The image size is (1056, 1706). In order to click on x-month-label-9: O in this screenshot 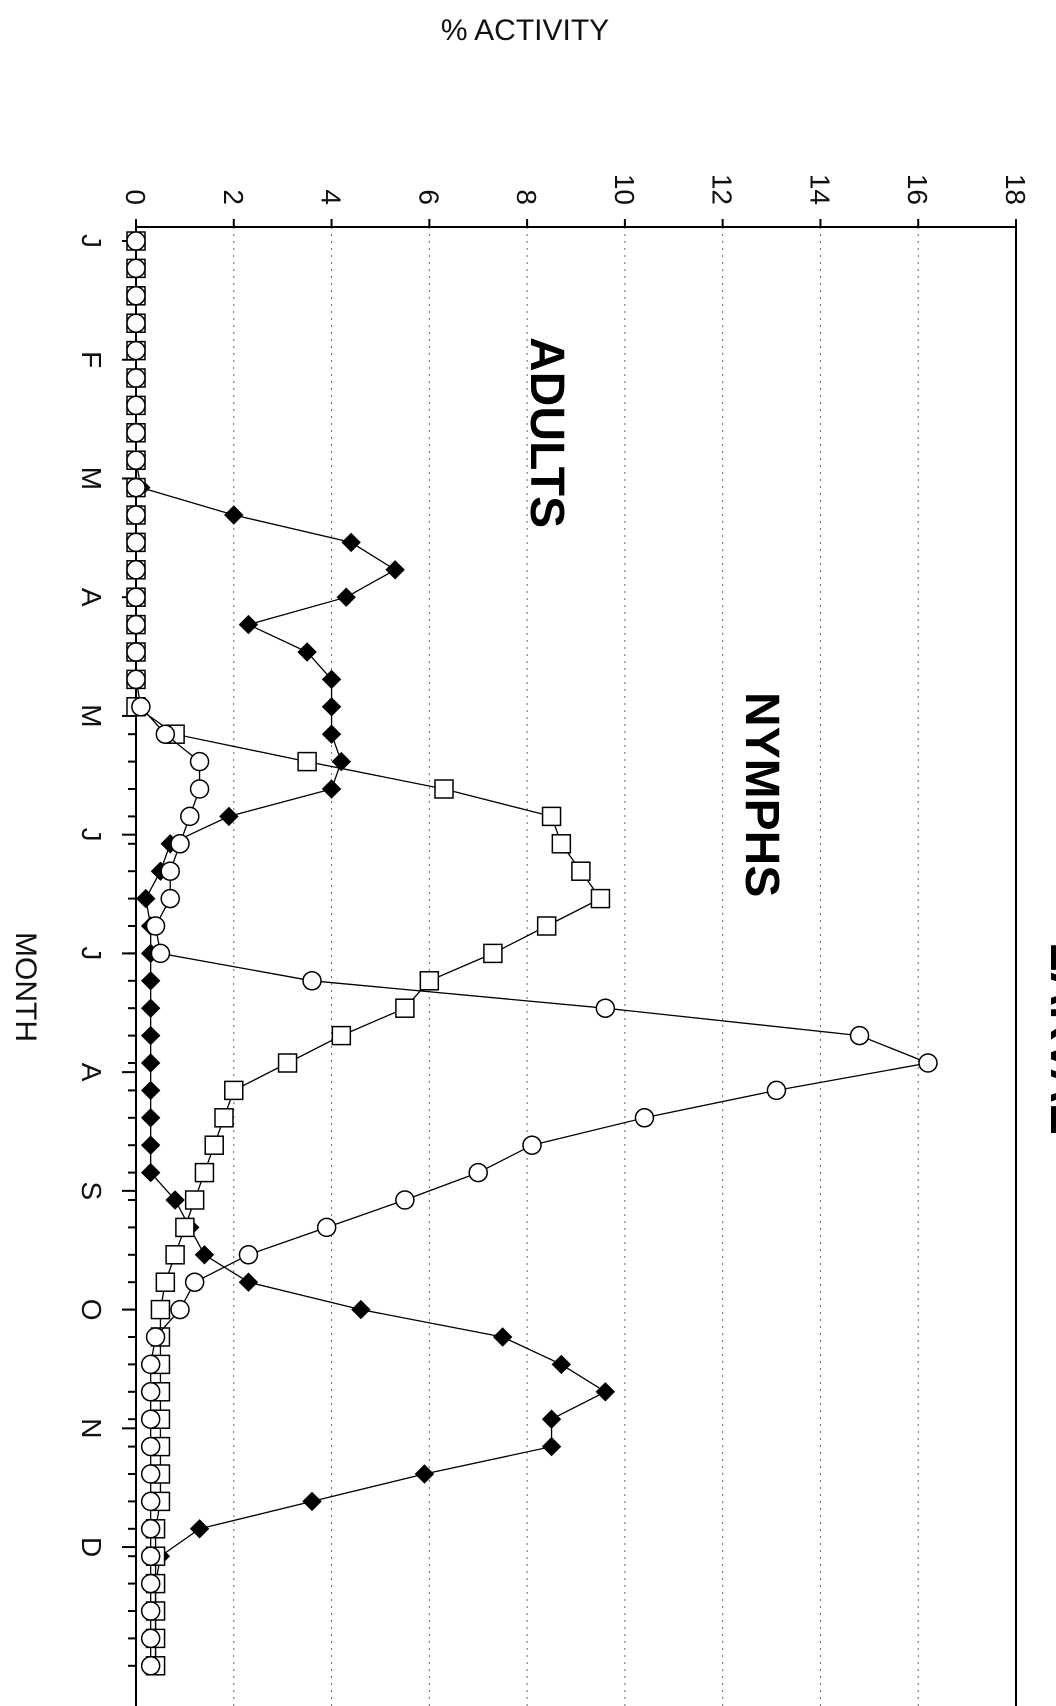, I will do `click(91, 1310)`.